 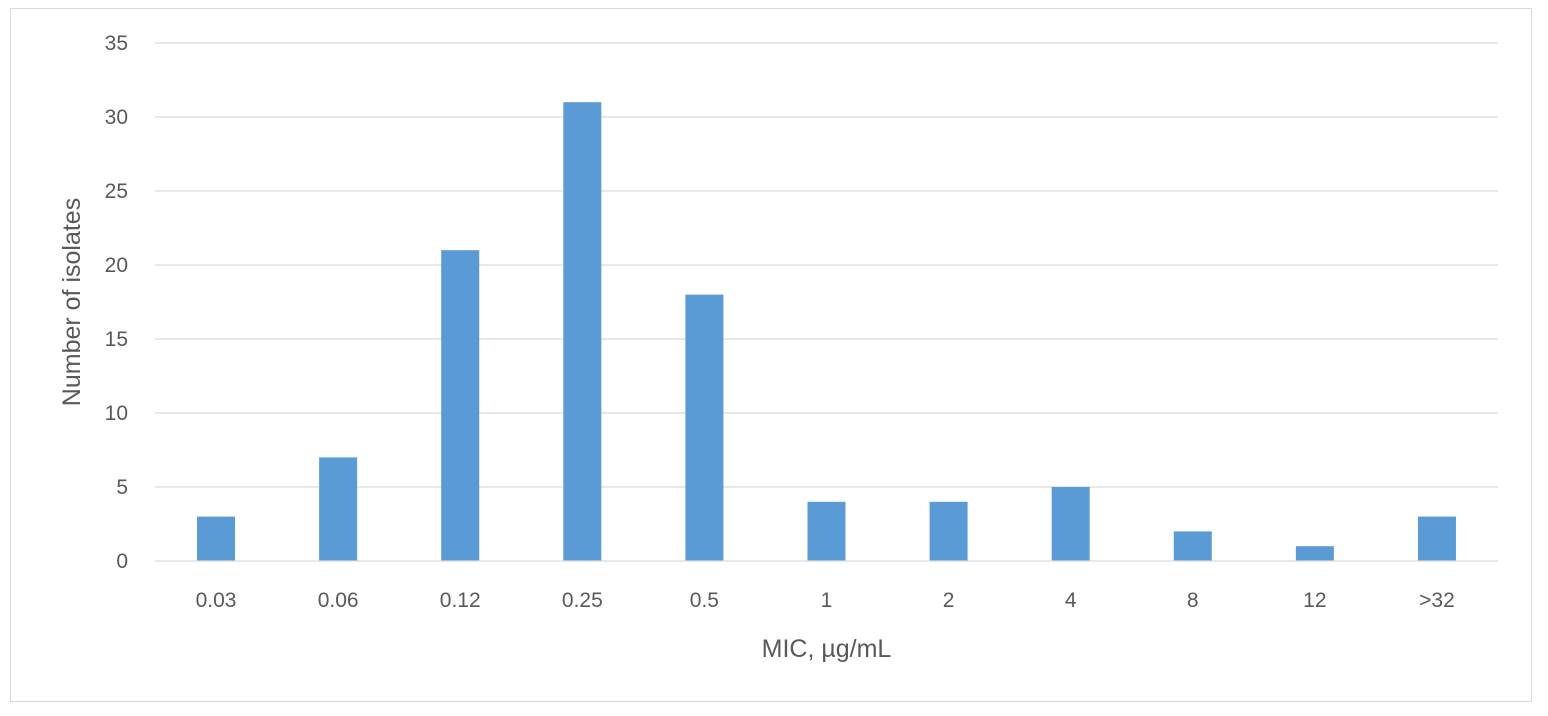 I want to click on bar->32, so click(x=1436, y=538).